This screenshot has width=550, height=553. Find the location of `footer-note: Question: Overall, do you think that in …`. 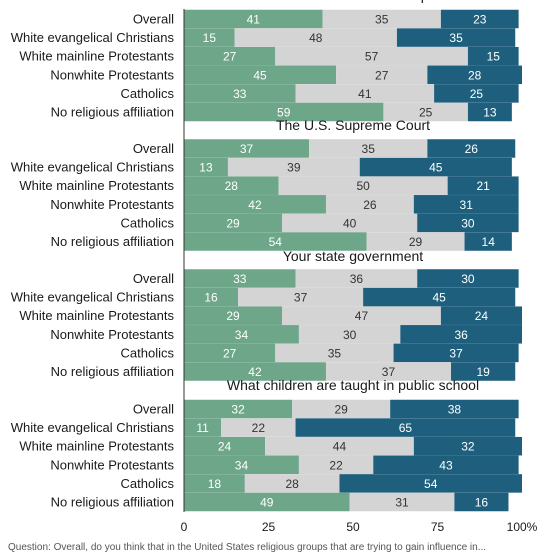

footer-note: Question: Overall, do you think that in … is located at coordinates (247, 547).